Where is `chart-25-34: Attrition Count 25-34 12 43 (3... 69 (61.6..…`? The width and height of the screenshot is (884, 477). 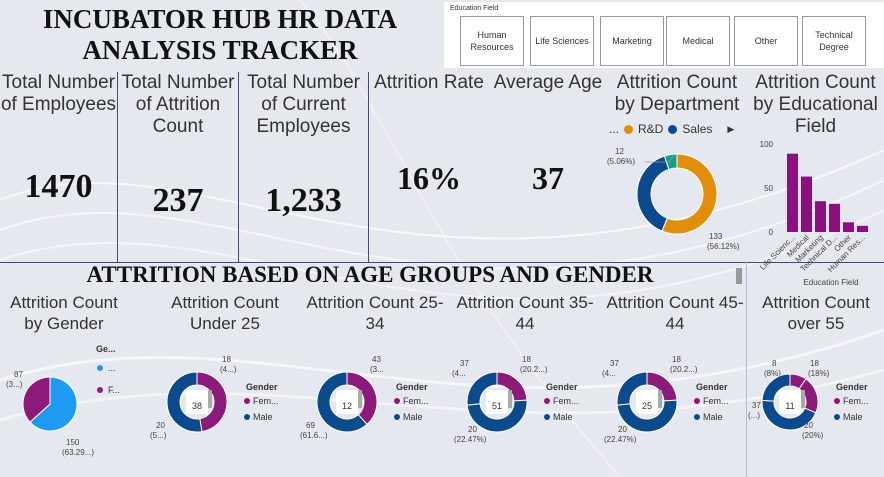 chart-25-34: Attrition Count 25-34 12 43 (3... 69 (61.6..… is located at coordinates (375, 366).